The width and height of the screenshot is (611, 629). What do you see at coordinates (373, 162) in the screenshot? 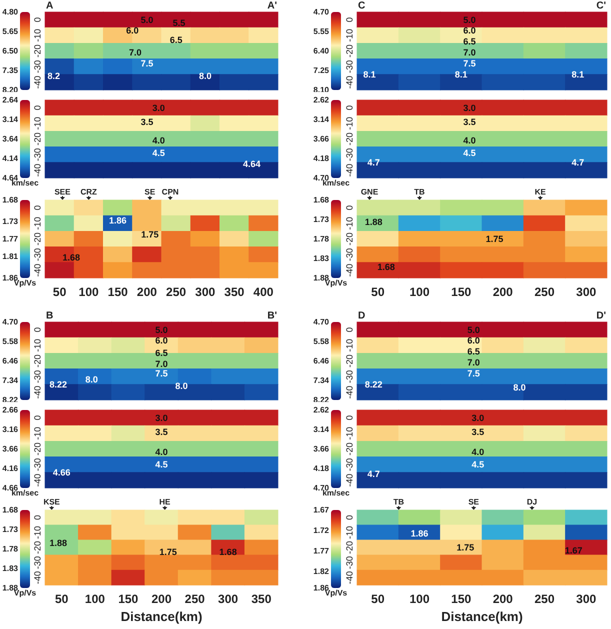
I see `annotation: 4.7` at bounding box center [373, 162].